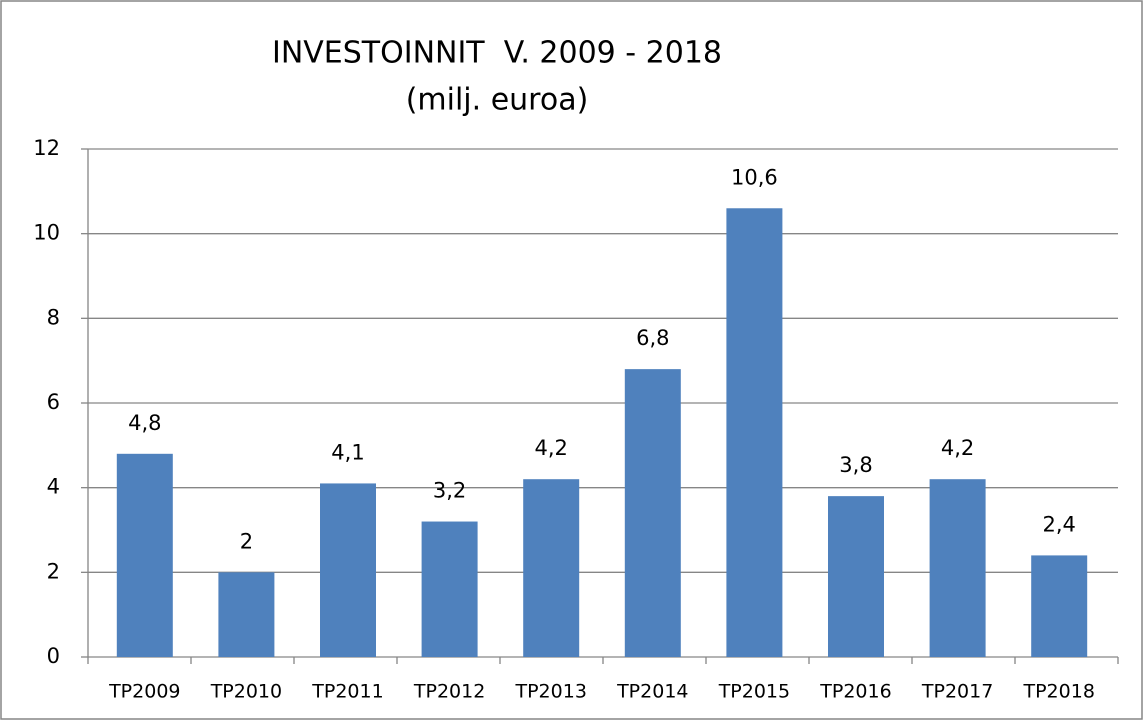 The width and height of the screenshot is (1143, 720). What do you see at coordinates (144, 423) in the screenshot?
I see `data-label: 4,8` at bounding box center [144, 423].